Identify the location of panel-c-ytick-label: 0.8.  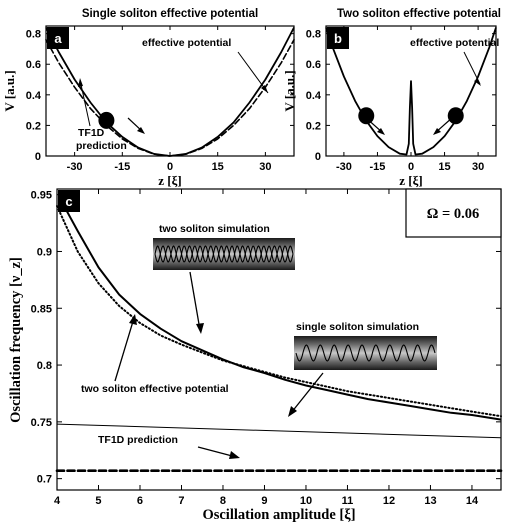
(44, 366).